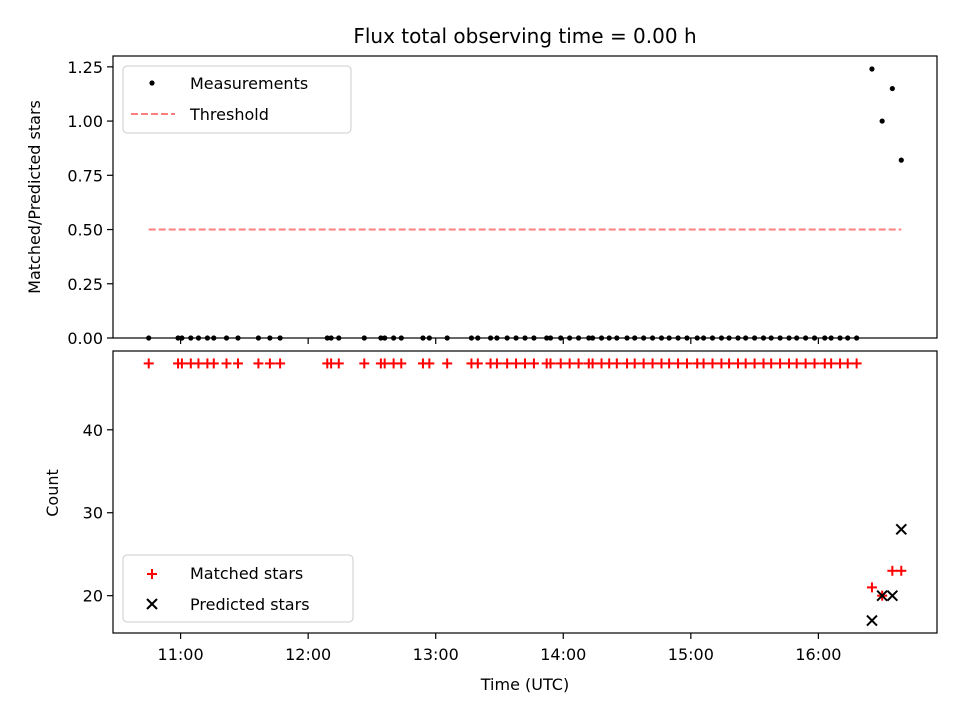  I want to click on top-y-tick-label: 1.00, so click(85, 121).